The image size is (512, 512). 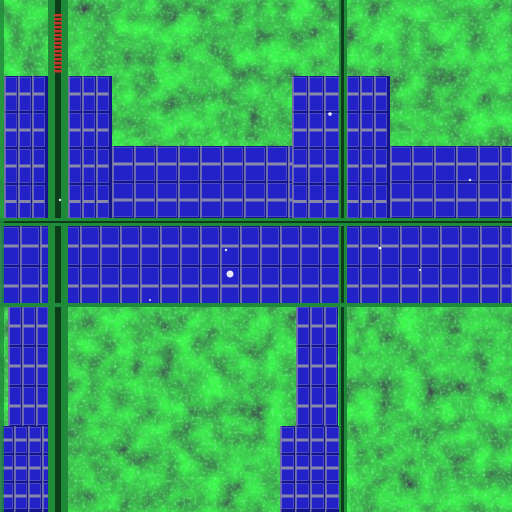 What do you see at coordinates (58, 256) in the screenshot?
I see `bus-core` at bounding box center [58, 256].